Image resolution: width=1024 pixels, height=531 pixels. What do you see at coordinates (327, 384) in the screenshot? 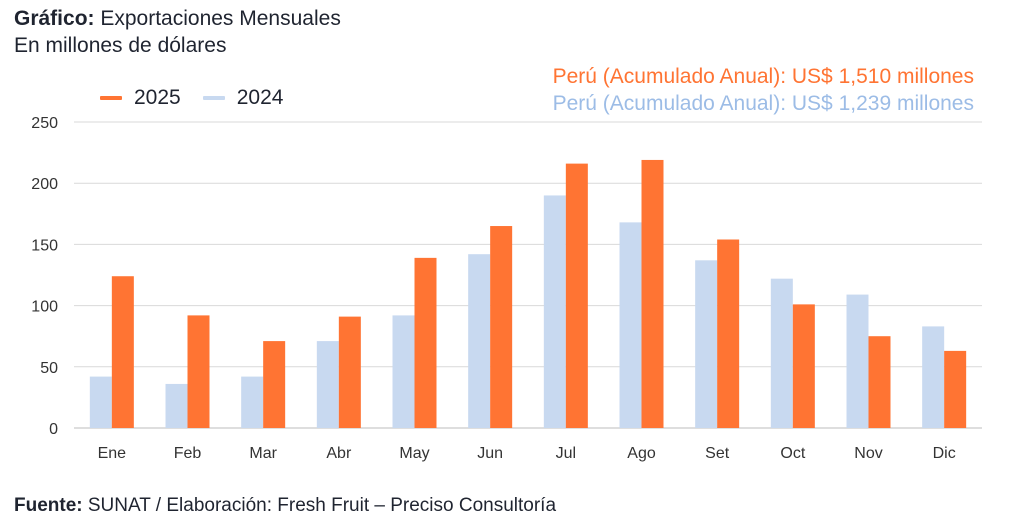
I see `bar-2024-abr` at bounding box center [327, 384].